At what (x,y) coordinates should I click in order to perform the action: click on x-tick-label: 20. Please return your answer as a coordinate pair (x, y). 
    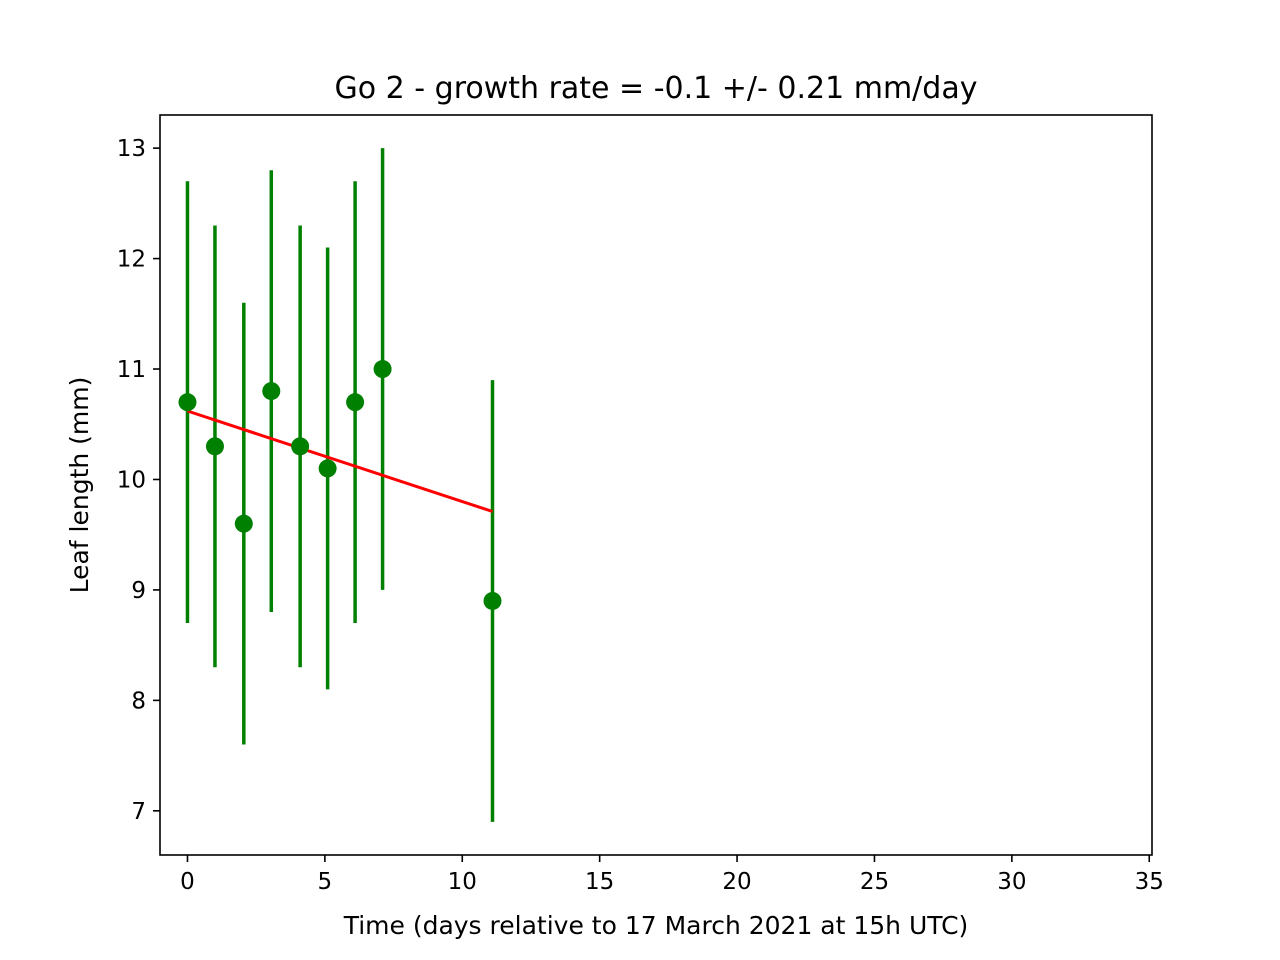
    Looking at the image, I should click on (736, 882).